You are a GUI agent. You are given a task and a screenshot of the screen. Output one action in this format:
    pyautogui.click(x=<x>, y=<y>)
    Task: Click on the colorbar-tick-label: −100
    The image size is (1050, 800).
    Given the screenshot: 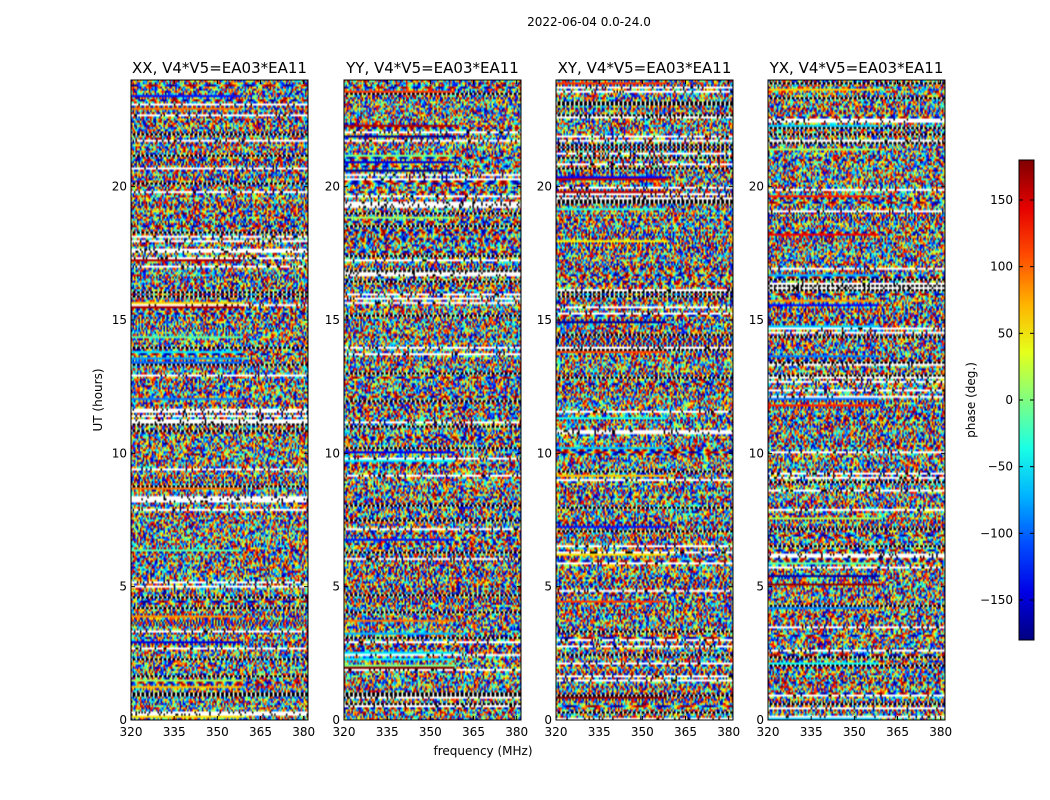 What is the action you would take?
    pyautogui.click(x=996, y=533)
    